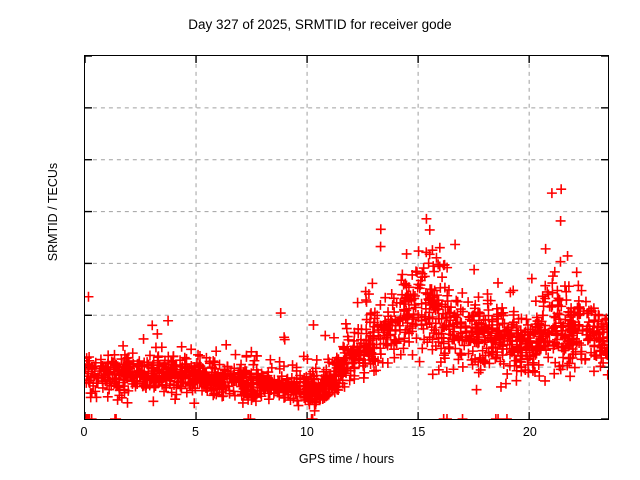  Describe the element at coordinates (53, 212) in the screenshot. I see `y-axis-label: SRMTID / TECUs` at that location.